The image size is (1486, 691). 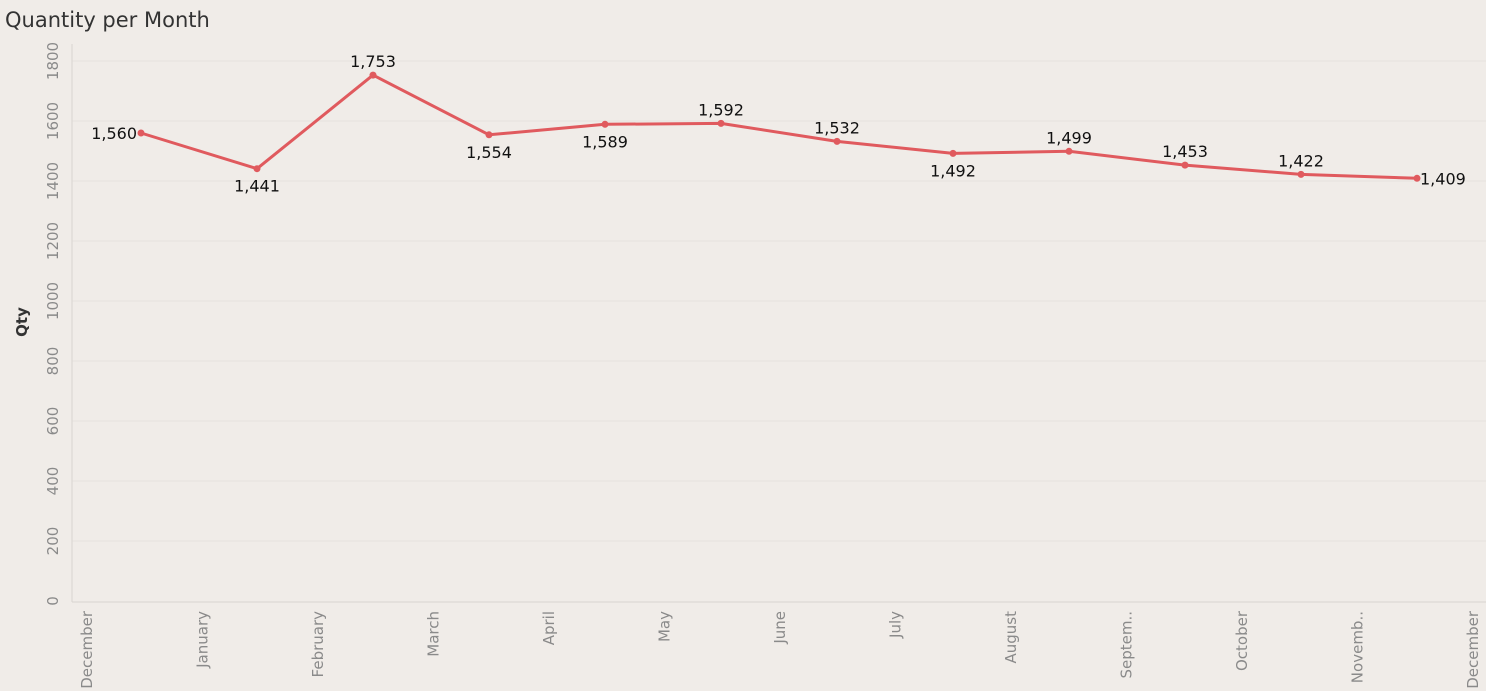 What do you see at coordinates (53, 481) in the screenshot?
I see `y-tick-label: 400` at bounding box center [53, 481].